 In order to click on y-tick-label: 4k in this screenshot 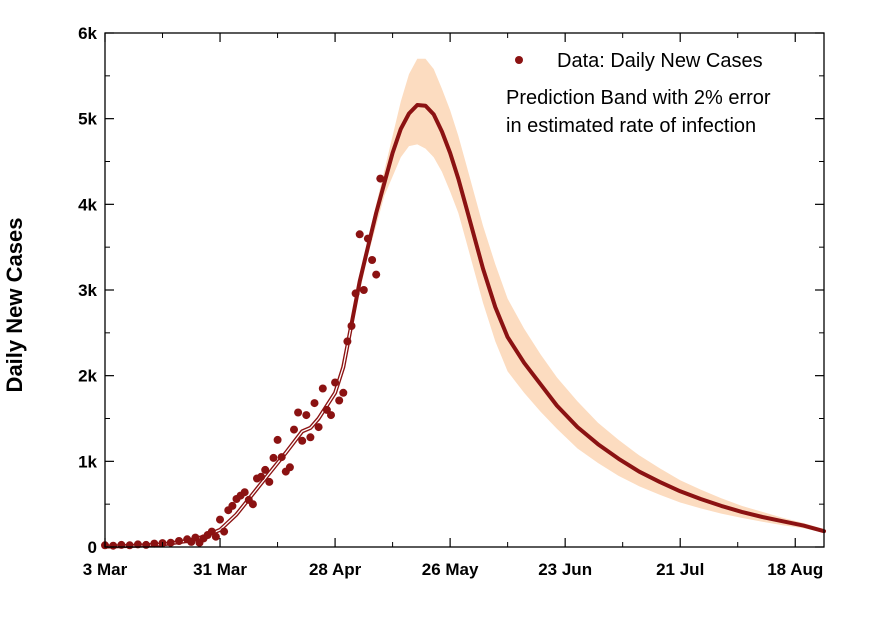, I will do `click(87, 204)`.